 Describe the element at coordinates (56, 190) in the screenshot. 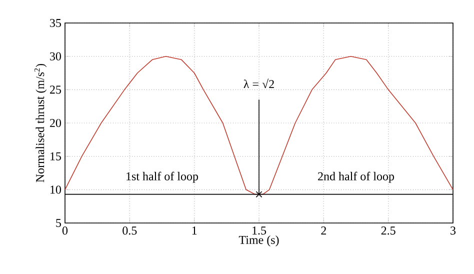

I see `y-tick-label: 10` at that location.